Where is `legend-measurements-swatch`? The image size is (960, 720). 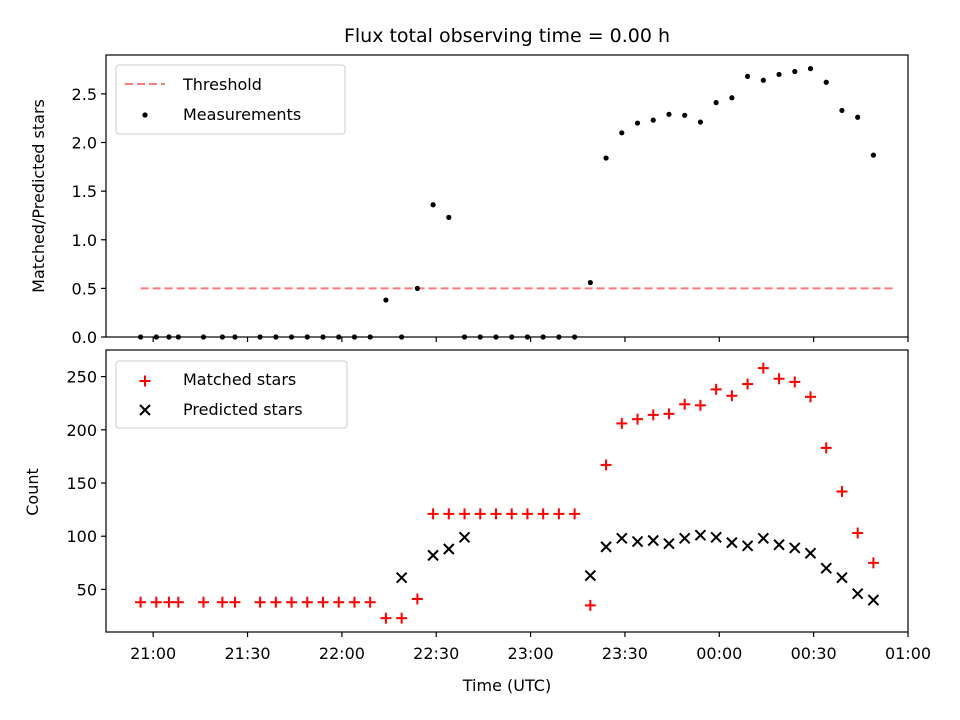
legend-measurements-swatch is located at coordinates (145, 115).